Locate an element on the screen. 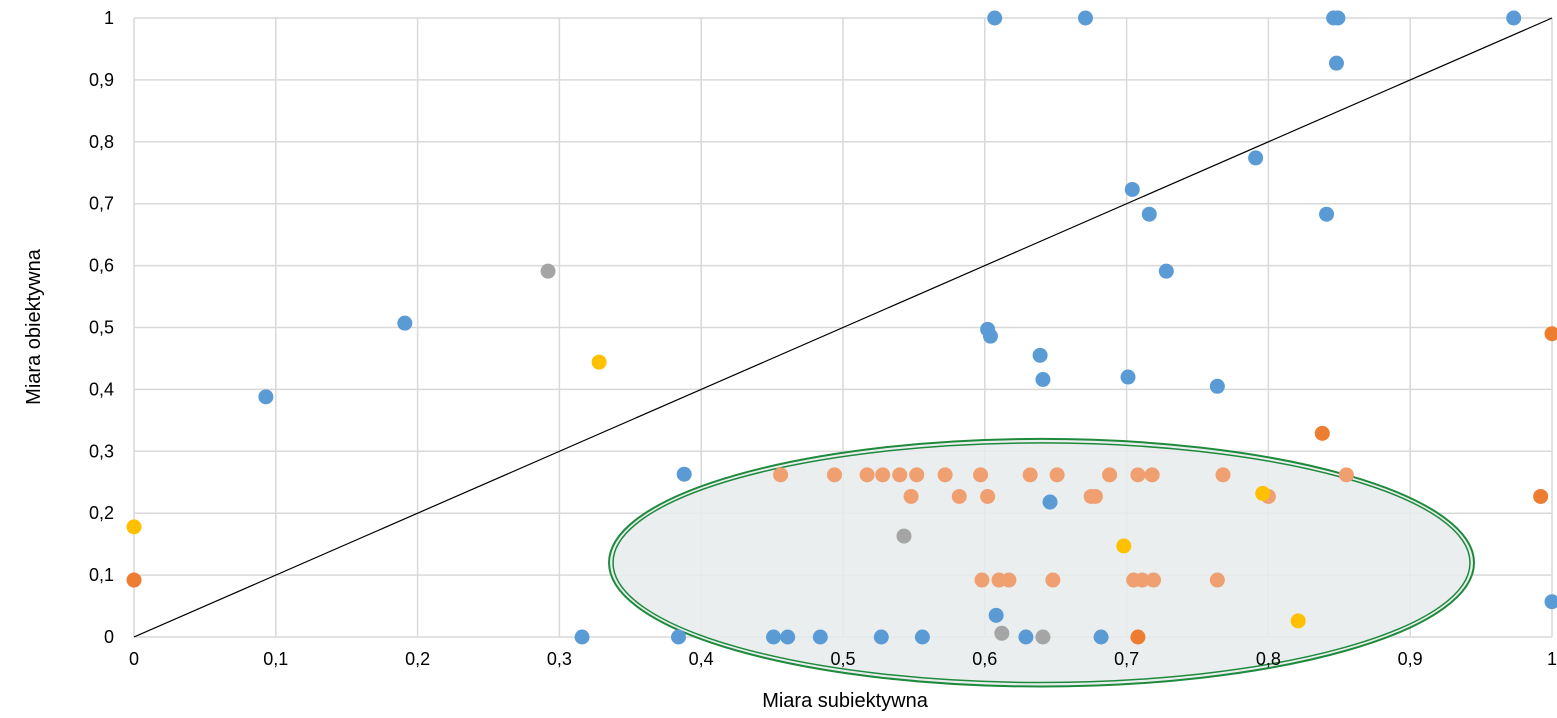 This screenshot has width=1557, height=718. y-tick-label: 0,2 is located at coordinates (101, 513).